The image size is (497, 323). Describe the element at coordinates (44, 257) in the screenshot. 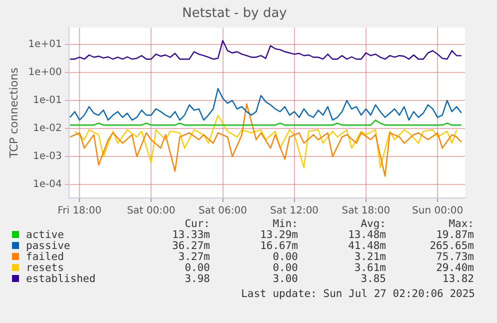

I see `legend-label: failed` at that location.